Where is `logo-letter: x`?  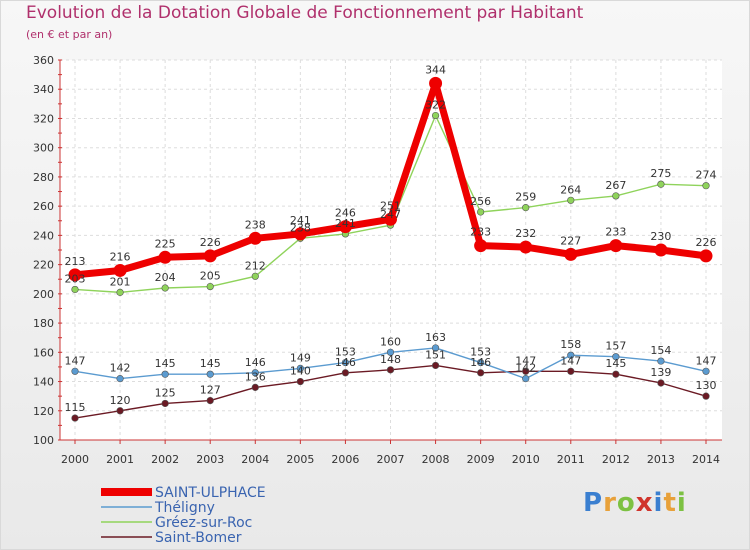 logo-letter: x is located at coordinates (644, 503).